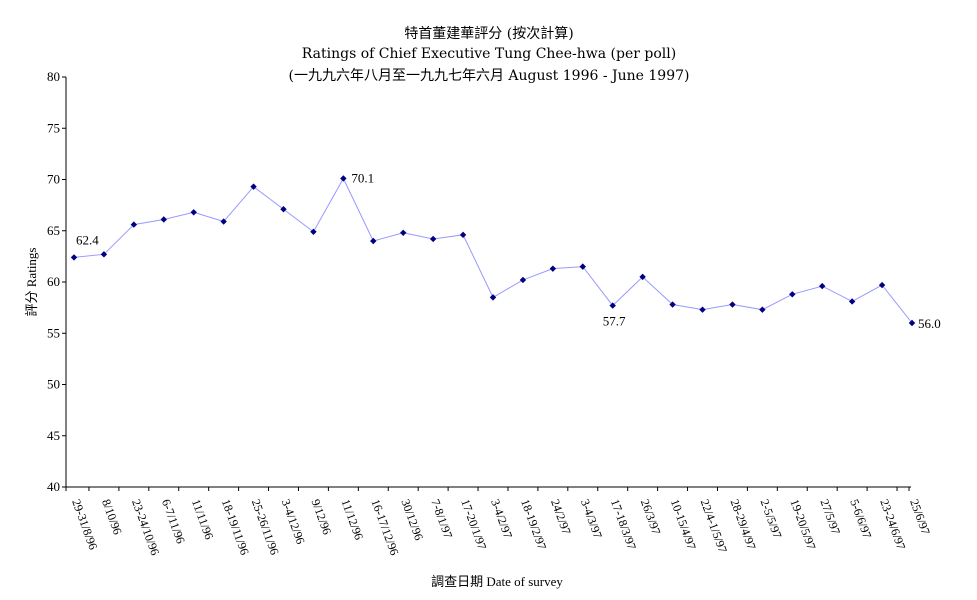 The image size is (977, 600). Describe the element at coordinates (362, 177) in the screenshot. I see `data-label: 70.1` at that location.